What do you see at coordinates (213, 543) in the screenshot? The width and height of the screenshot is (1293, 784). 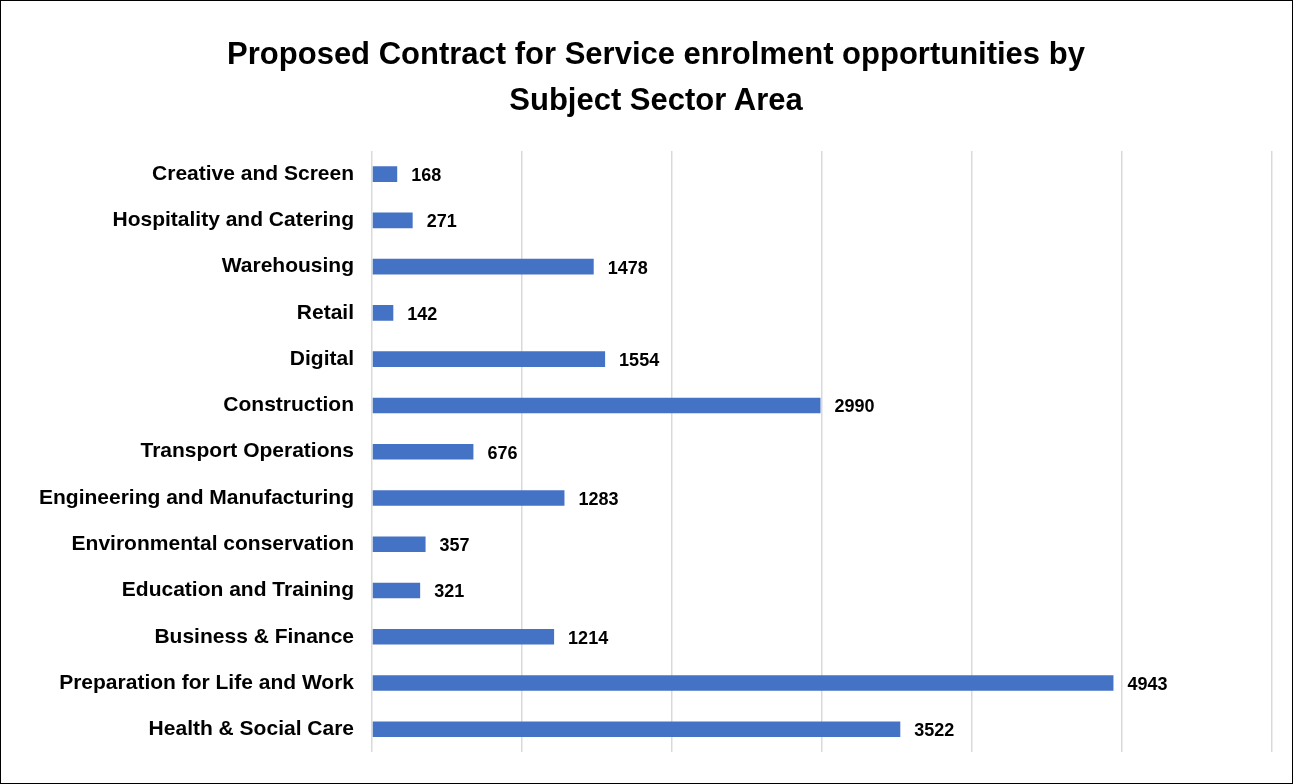 I see `y-tick-label: Environmental conservation` at bounding box center [213, 543].